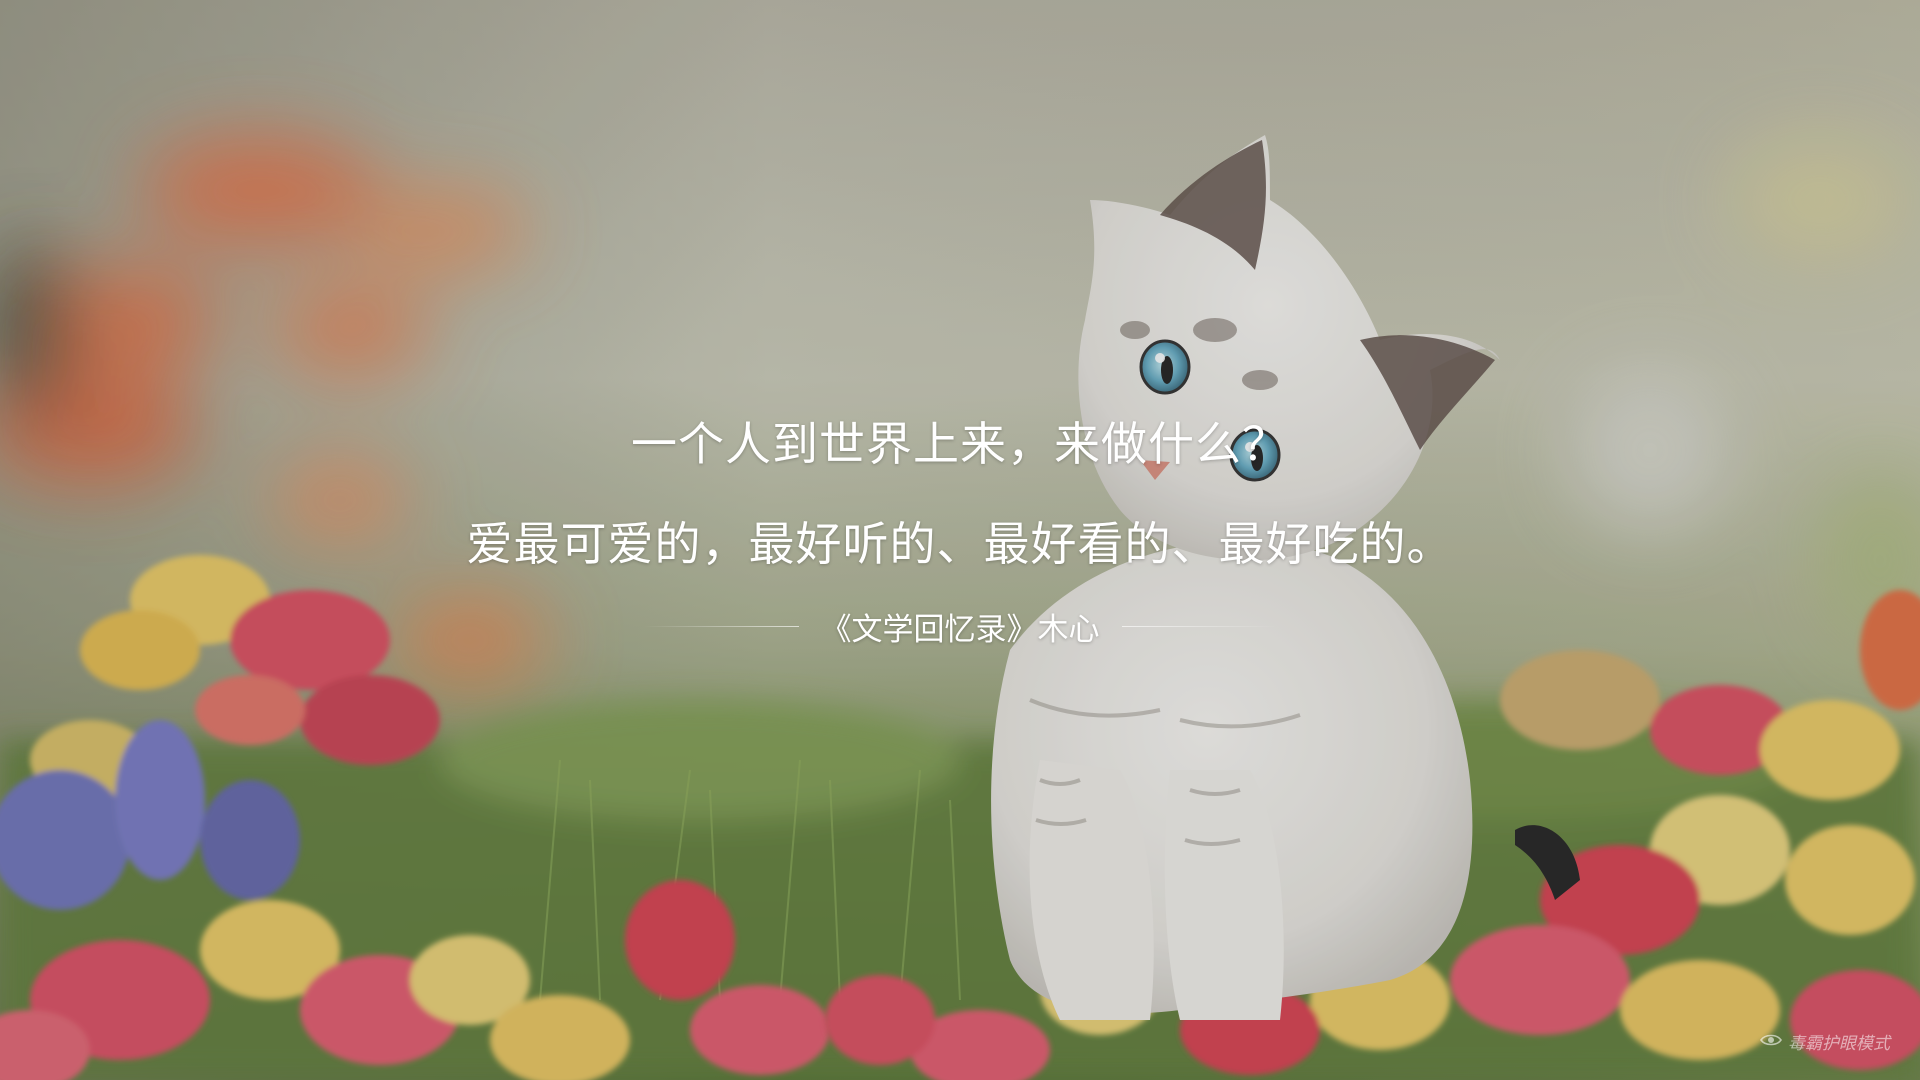 The image size is (1920, 1080). I want to click on eye-icon, so click(1774, 1042).